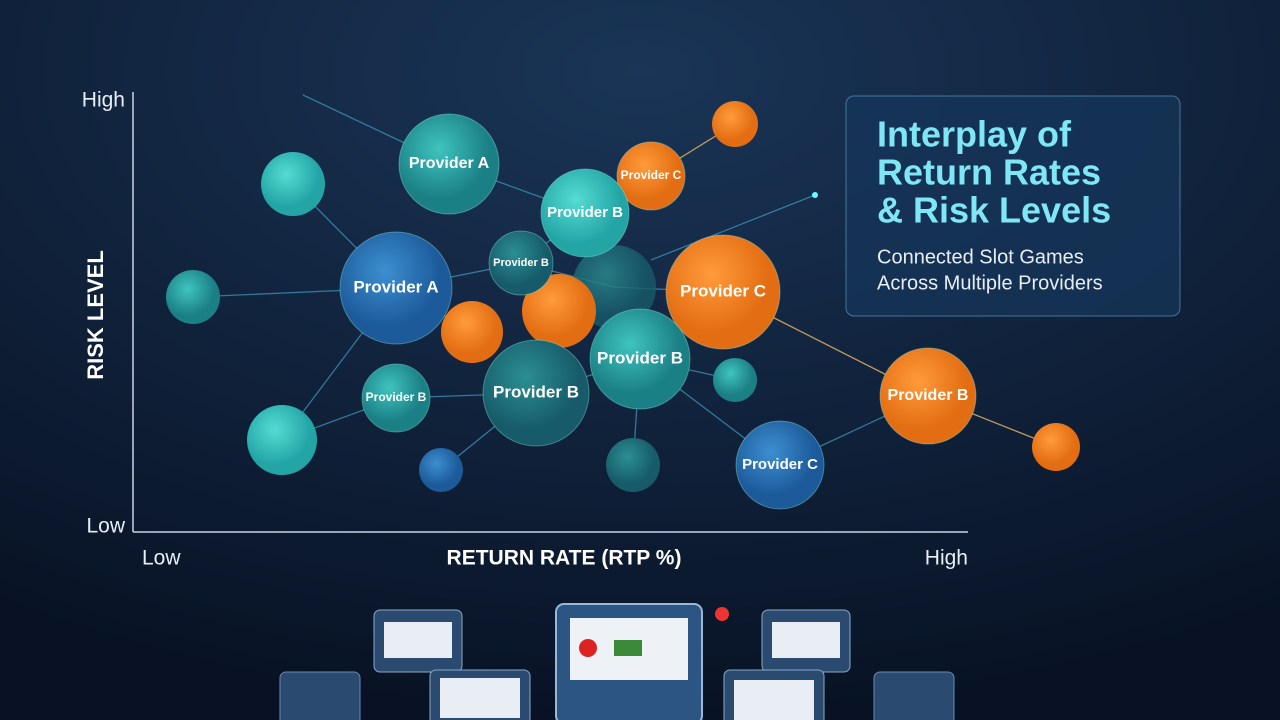 The height and width of the screenshot is (720, 1280). I want to click on panel-title: & Risk Levels, so click(994, 210).